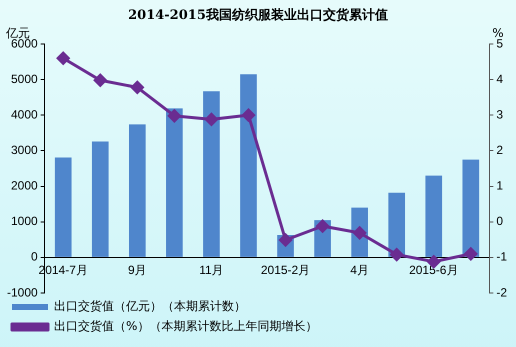 The height and width of the screenshot is (347, 516). I want to click on legend-label: 出口交货值（亿元）（本期累计数）, so click(150, 306).